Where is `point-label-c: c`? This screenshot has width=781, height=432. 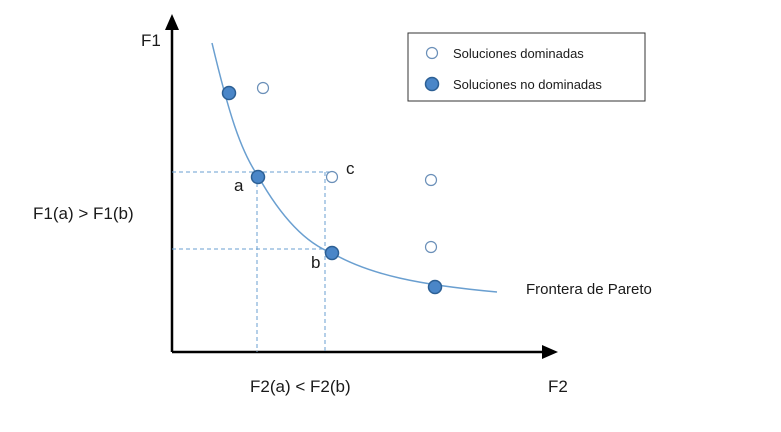
point-label-c: c is located at coordinates (350, 168).